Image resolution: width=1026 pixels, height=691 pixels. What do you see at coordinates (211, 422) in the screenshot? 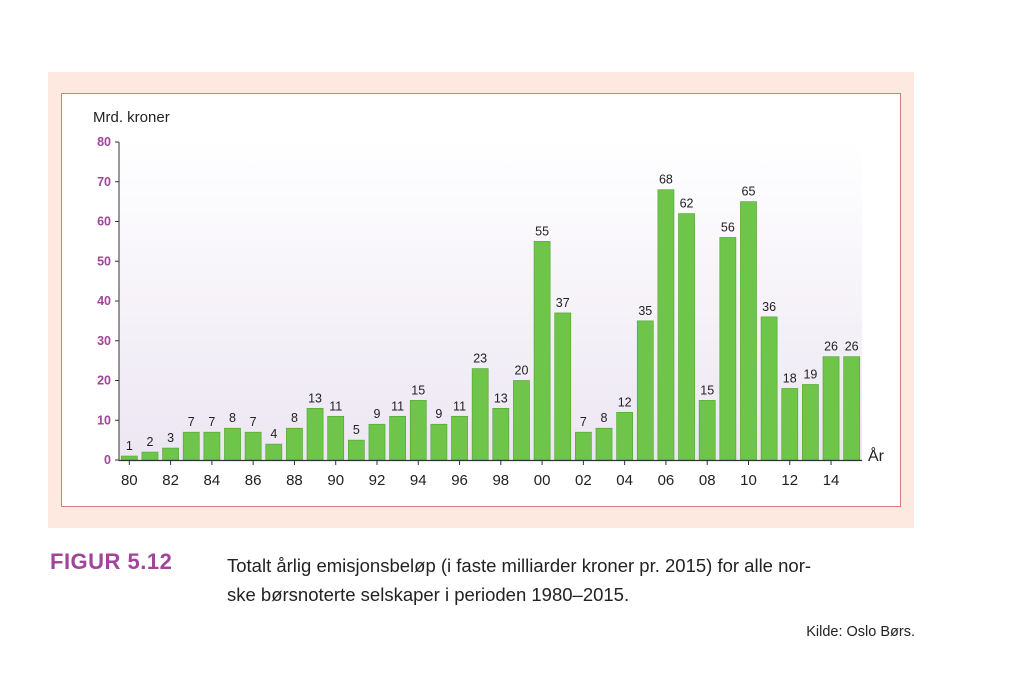
I see `data-label-1984: 7` at bounding box center [211, 422].